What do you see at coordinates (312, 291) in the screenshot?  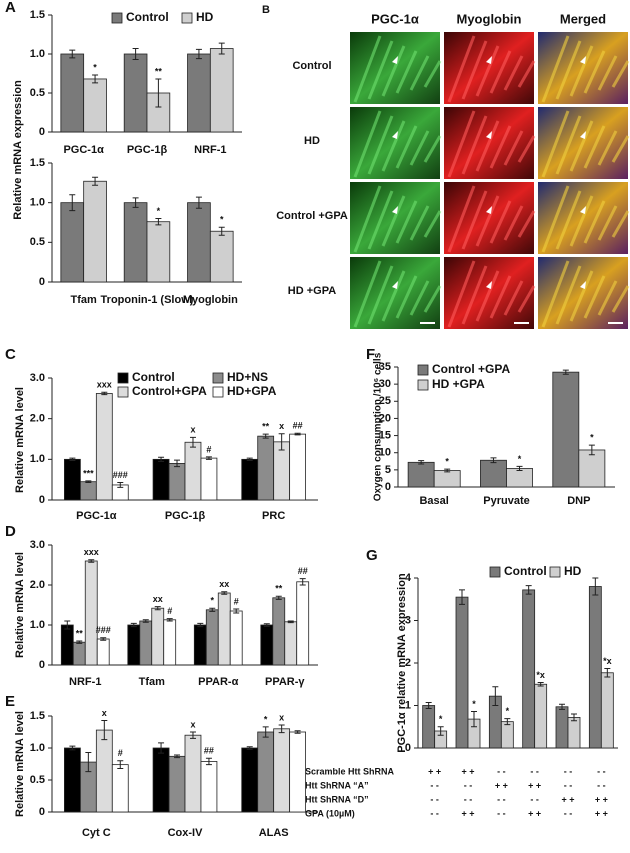 I see `row-label: HD +GPA` at bounding box center [312, 291].